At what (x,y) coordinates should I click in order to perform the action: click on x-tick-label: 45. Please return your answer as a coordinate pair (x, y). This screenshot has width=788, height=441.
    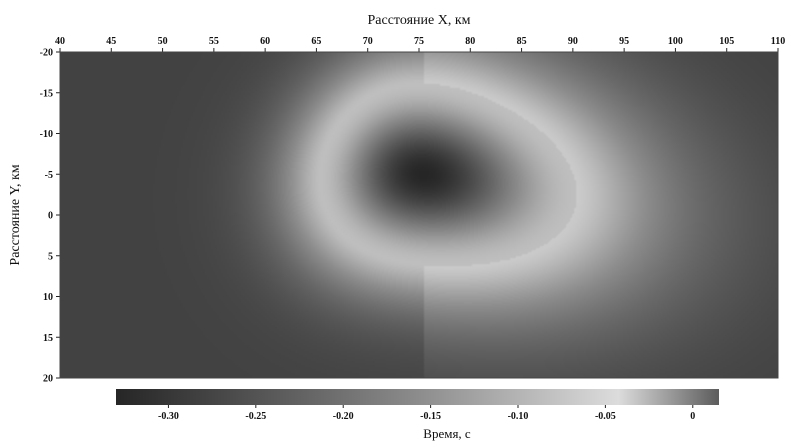
    Looking at the image, I should click on (111, 41).